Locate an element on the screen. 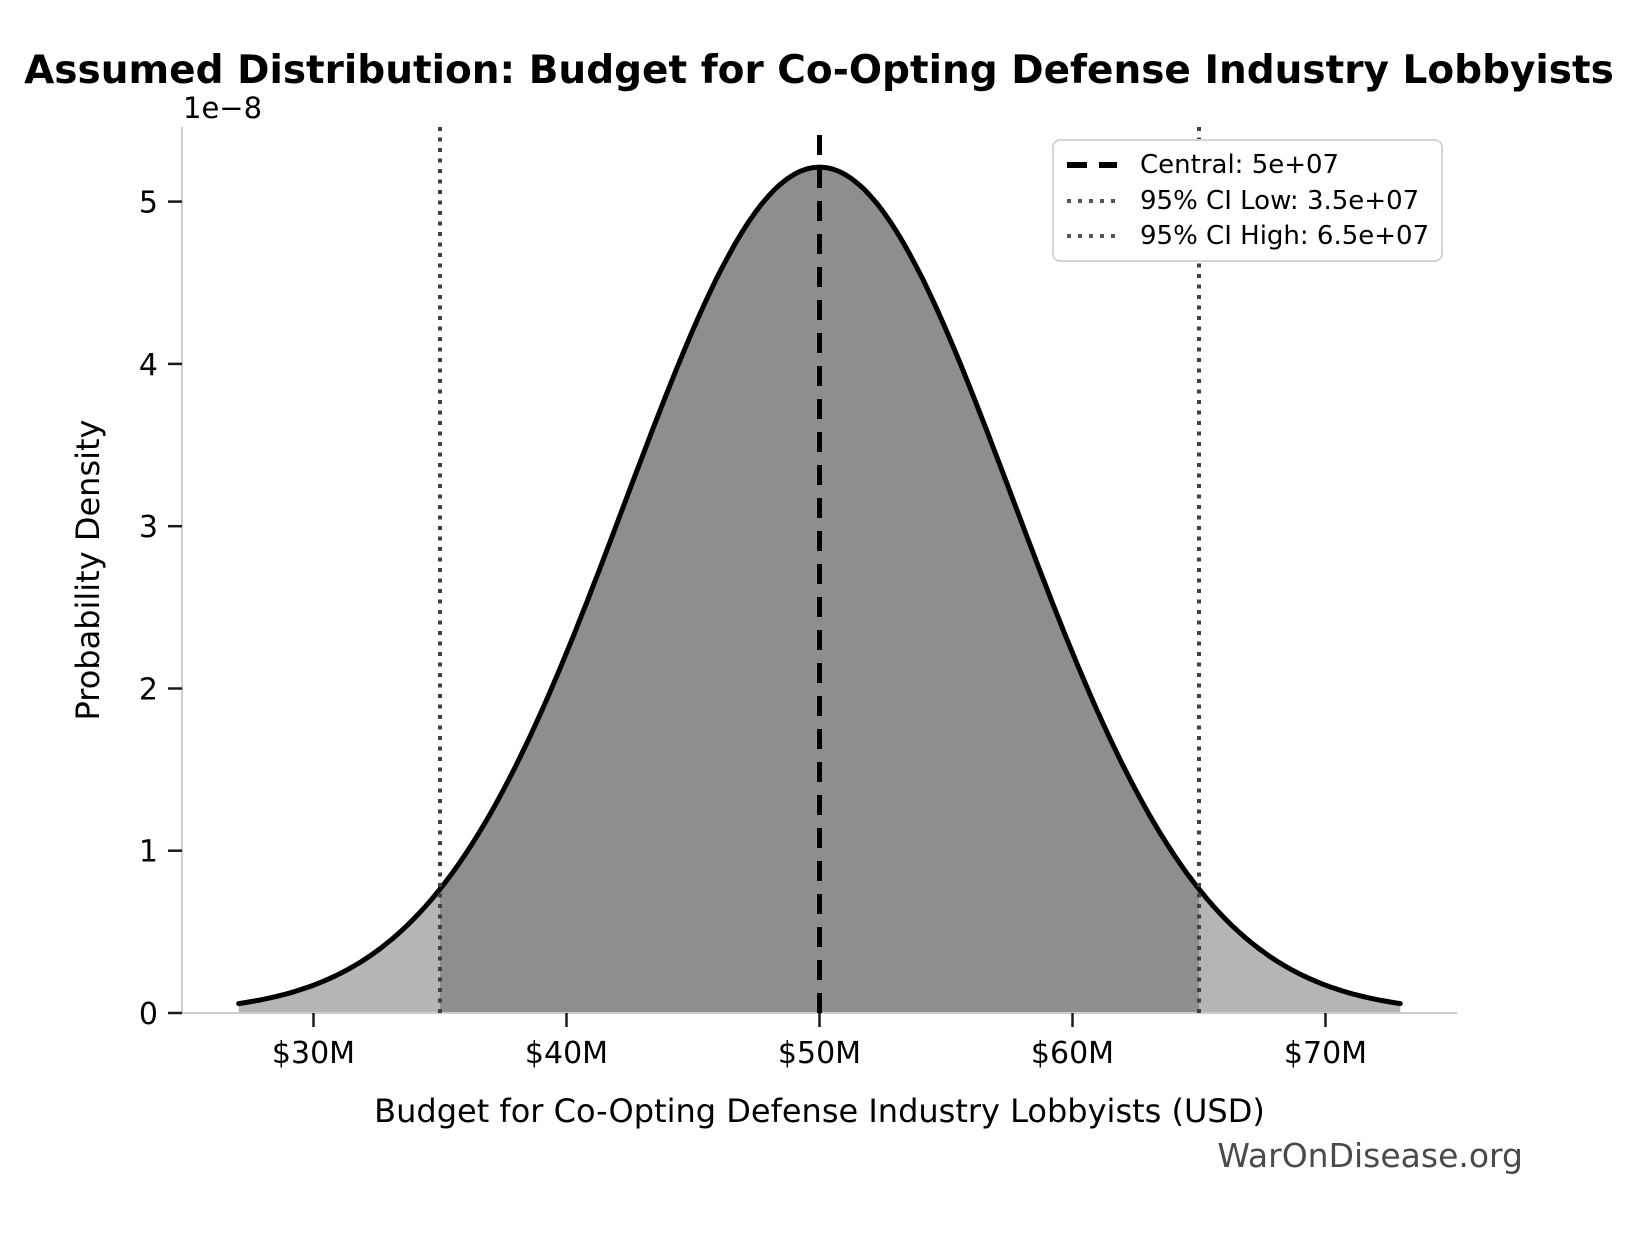 The width and height of the screenshot is (1638, 1234). legend-label-central: Central: 5e+07 is located at coordinates (1240, 164).